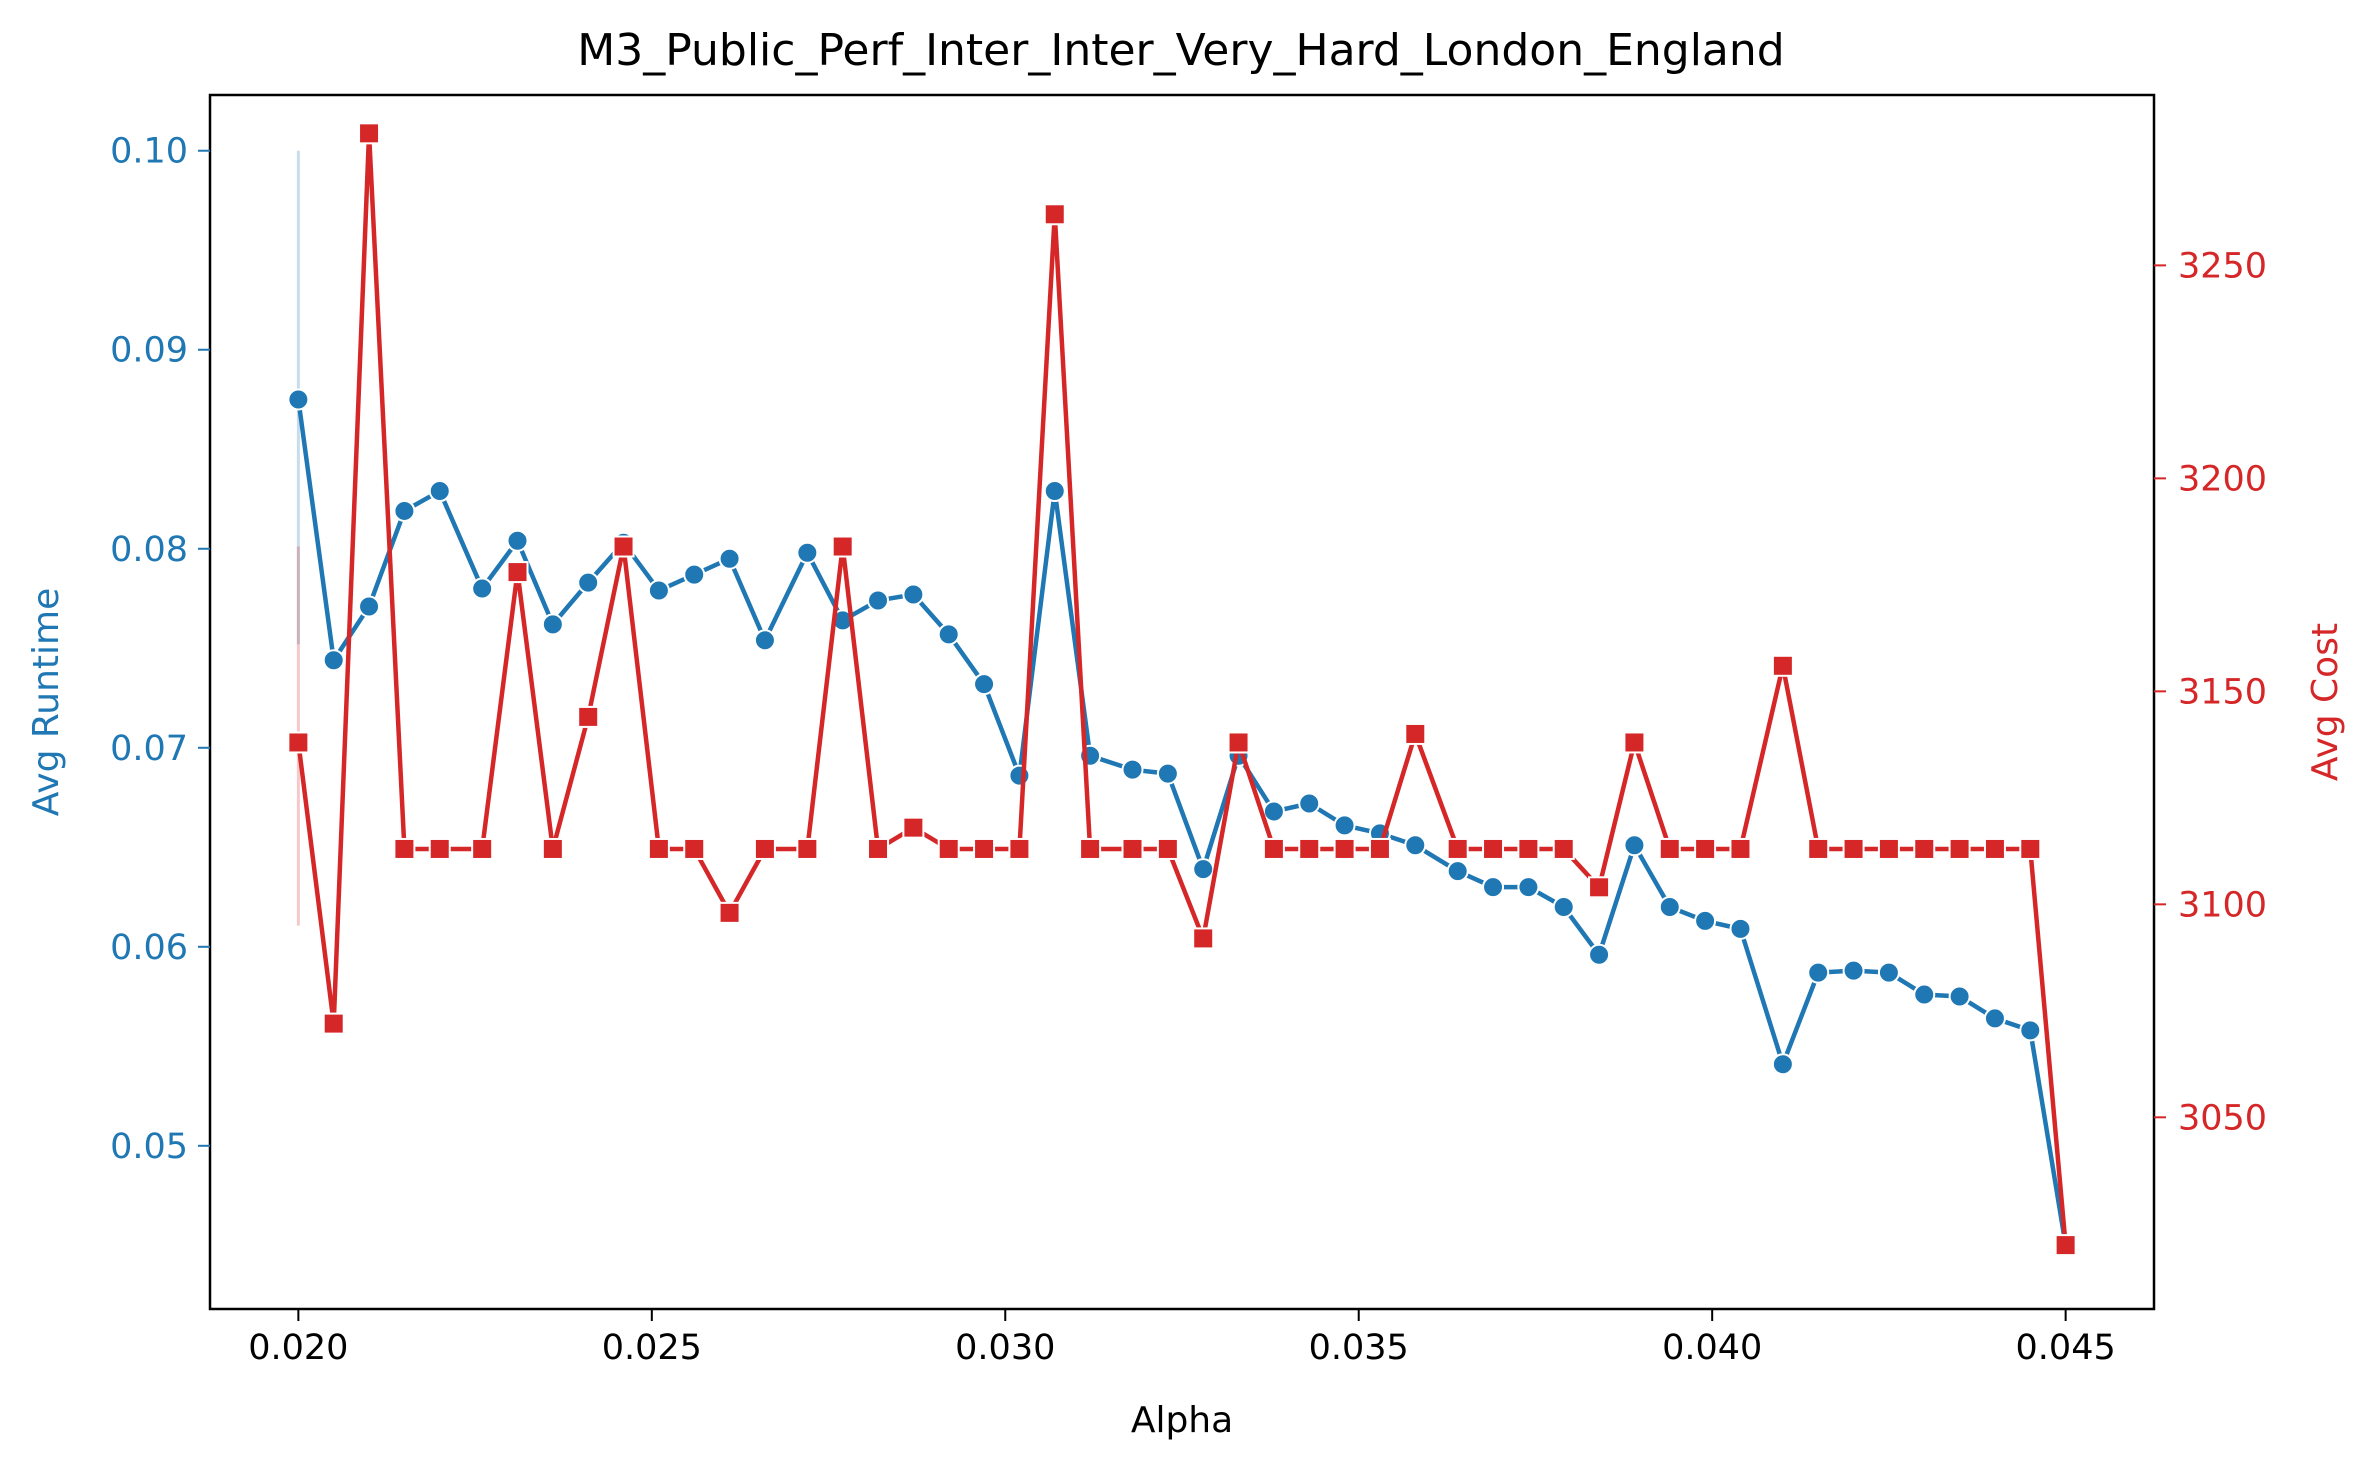  What do you see at coordinates (1182, 1420) in the screenshot?
I see `x-axis-label: Alpha` at bounding box center [1182, 1420].